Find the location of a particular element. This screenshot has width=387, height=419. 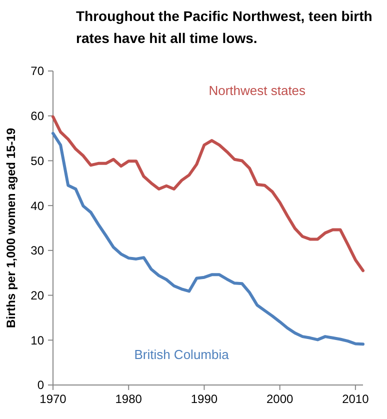

text: British Columbia is located at coordinates (182, 354).